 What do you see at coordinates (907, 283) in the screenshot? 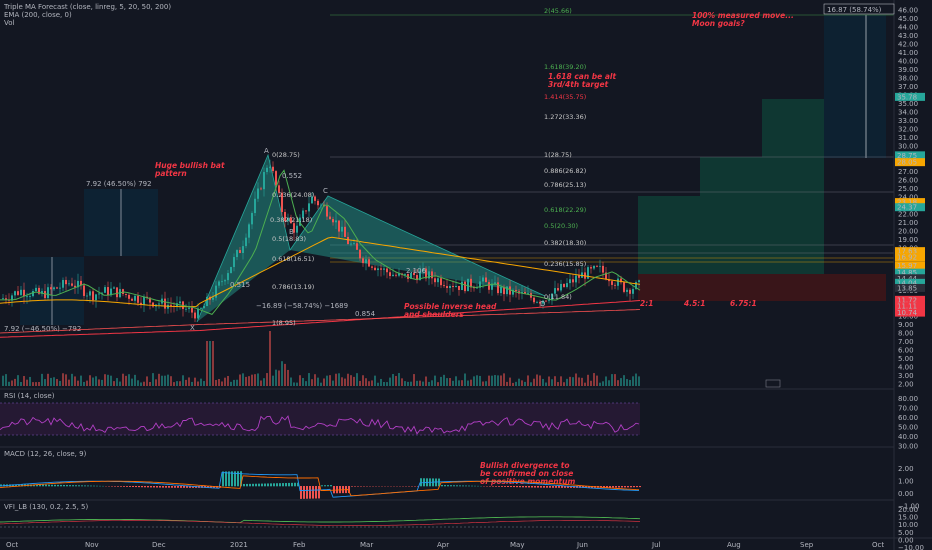
I see `price-tag-label: 14.04` at bounding box center [907, 283].